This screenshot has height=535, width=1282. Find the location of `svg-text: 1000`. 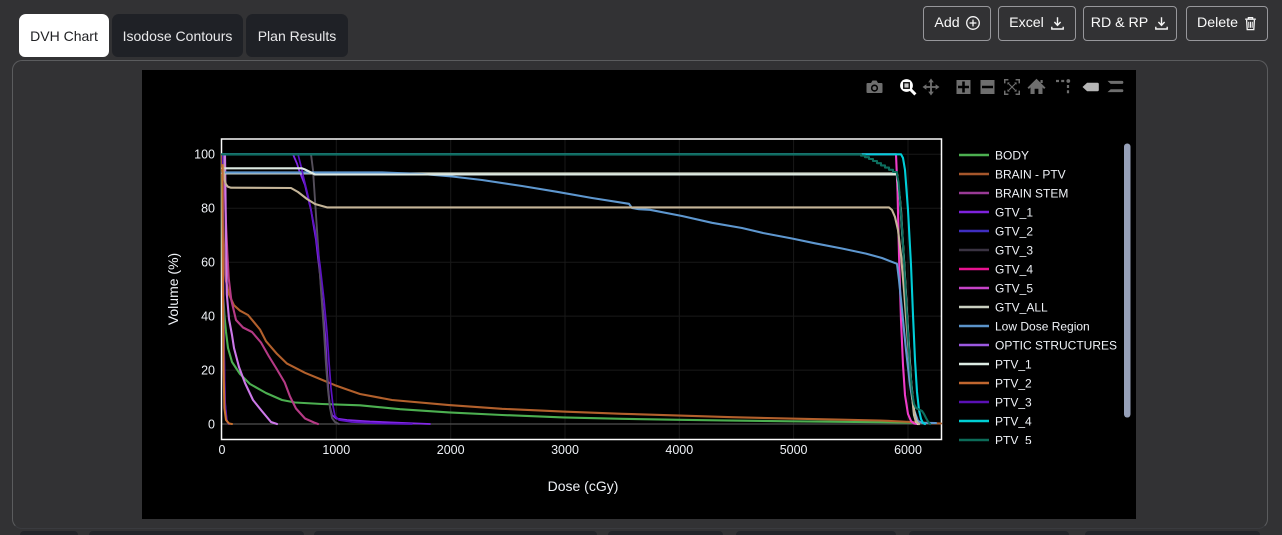

svg-text: 1000 is located at coordinates (336, 450).